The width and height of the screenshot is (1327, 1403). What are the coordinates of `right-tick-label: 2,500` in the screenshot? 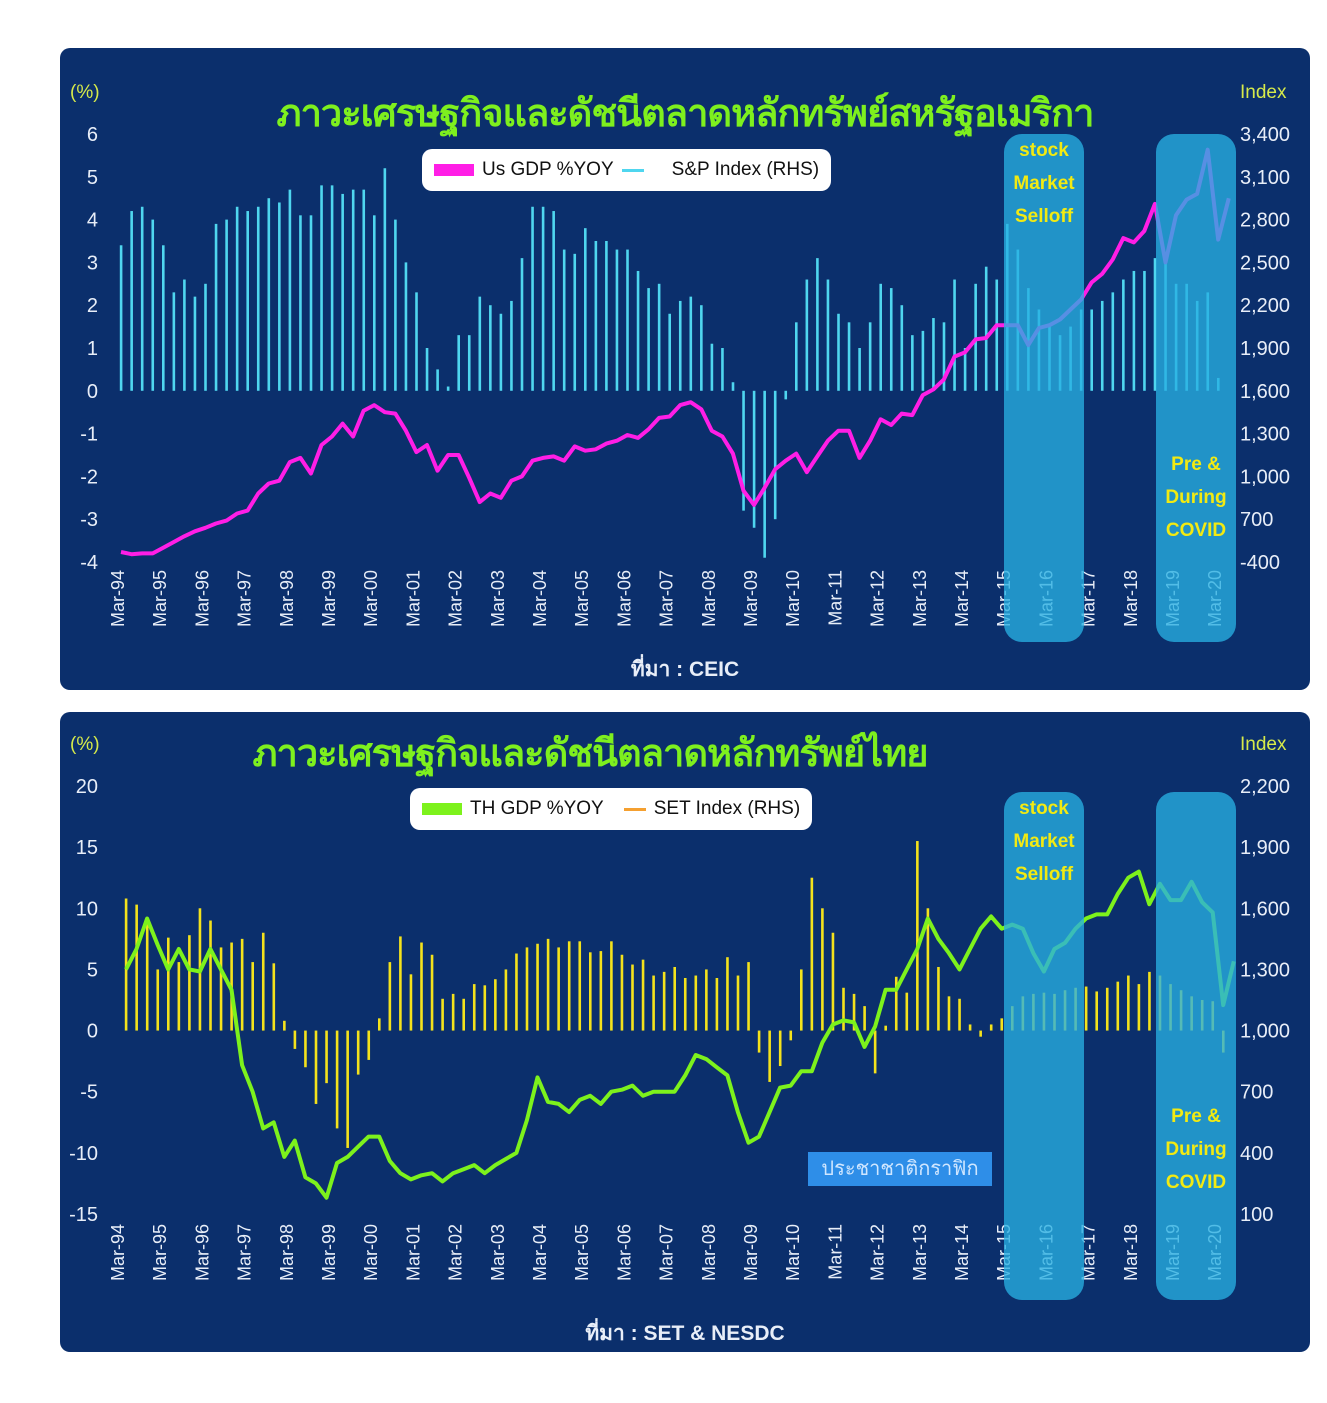 It's located at (1265, 263).